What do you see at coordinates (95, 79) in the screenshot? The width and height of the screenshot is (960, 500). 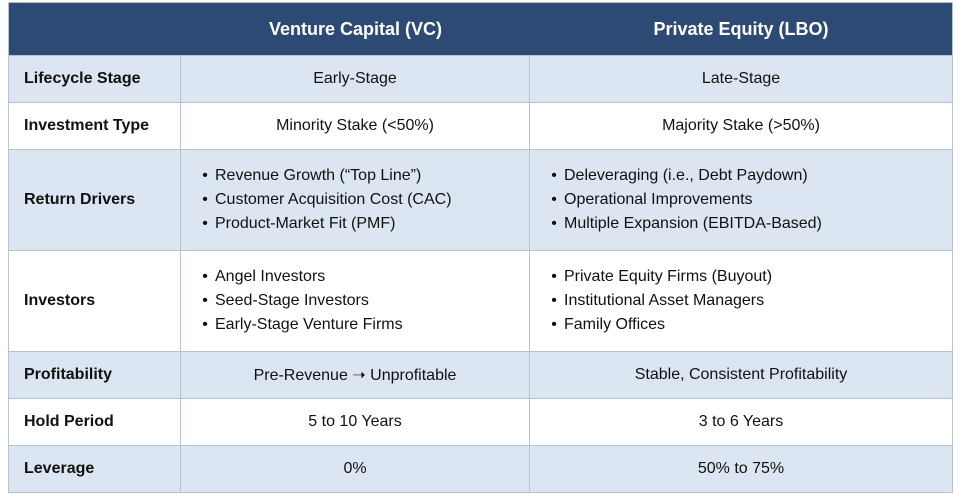 I see `row-label: Lifecycle Stage` at bounding box center [95, 79].